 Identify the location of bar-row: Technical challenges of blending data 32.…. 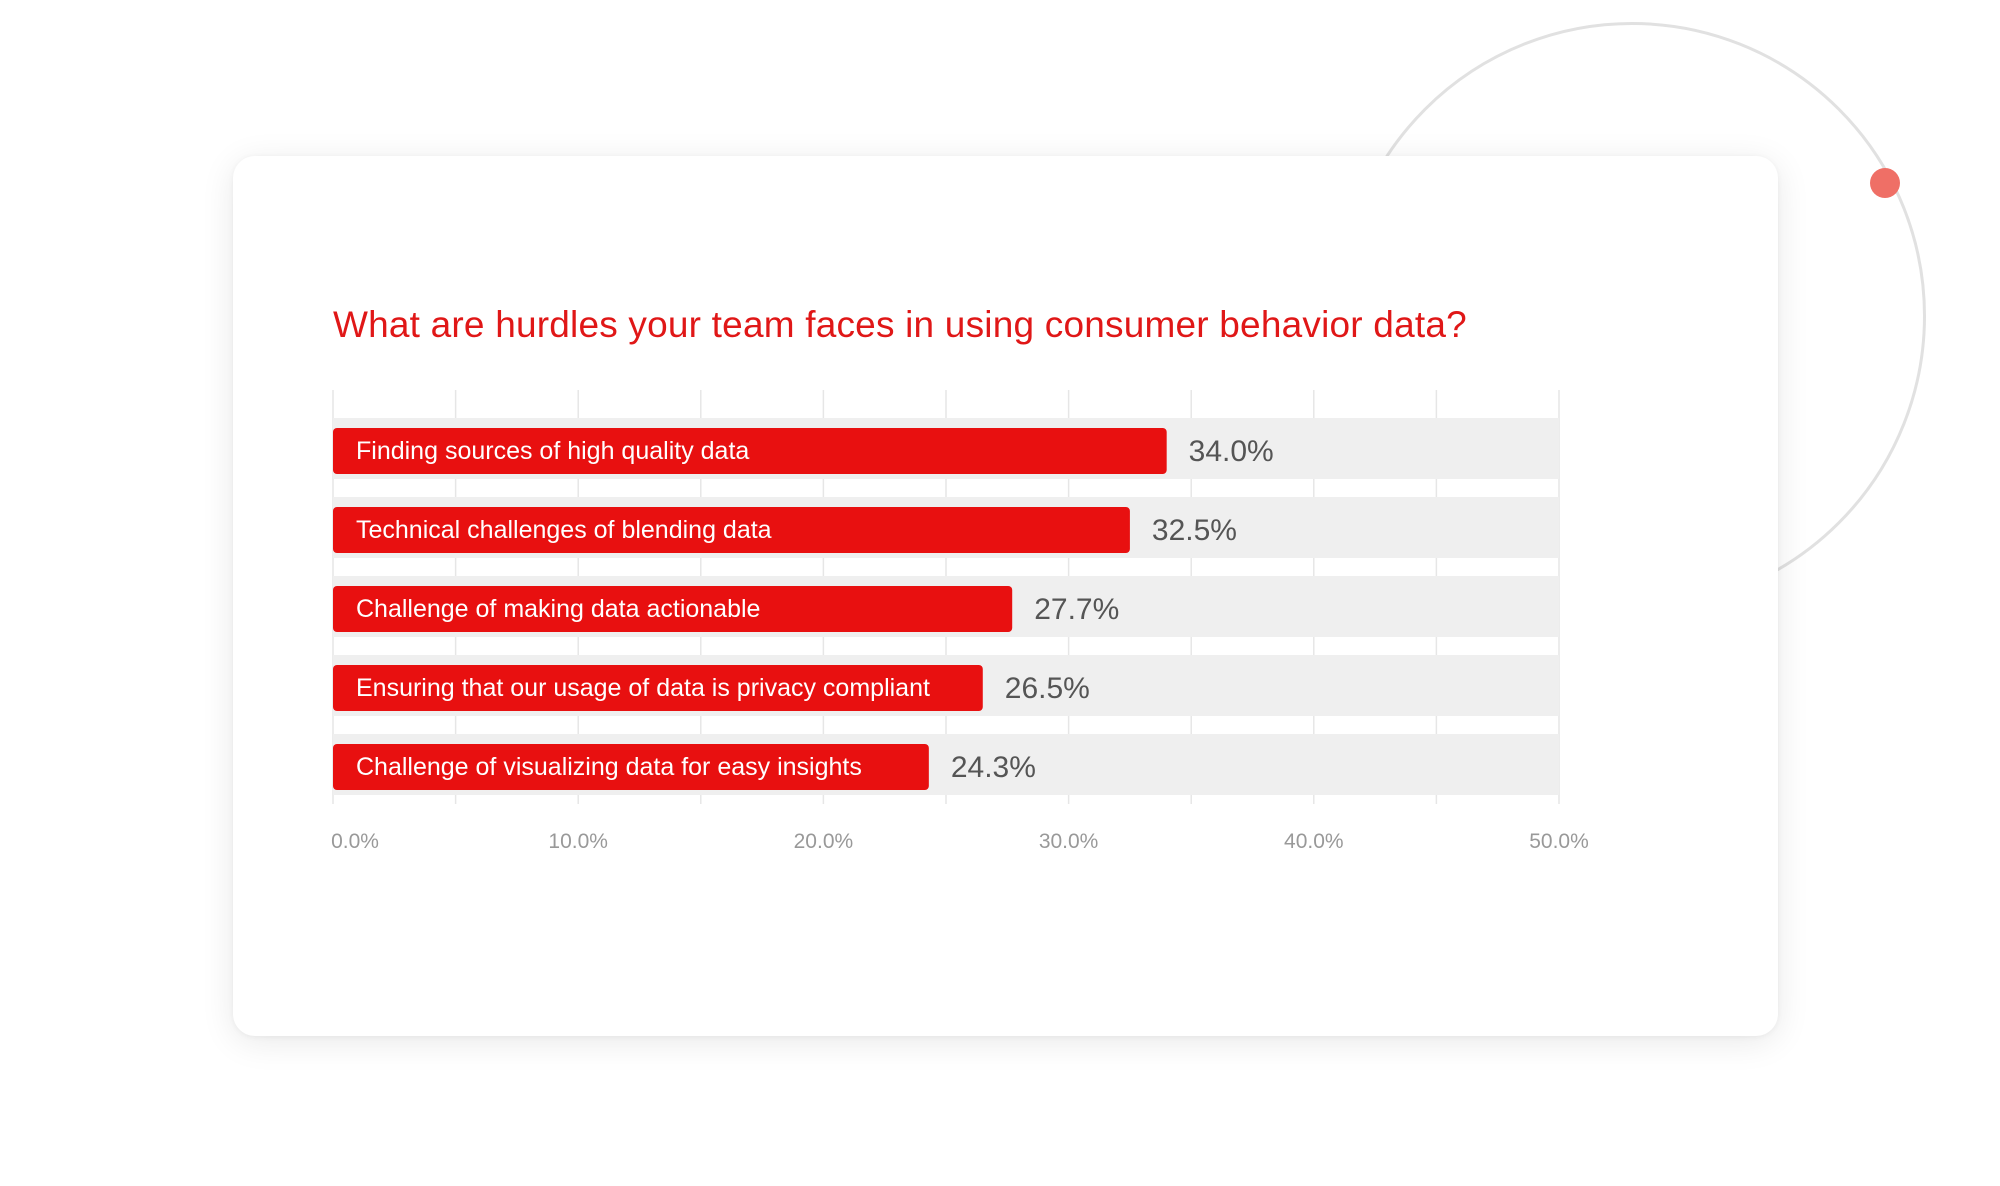
(946, 527).